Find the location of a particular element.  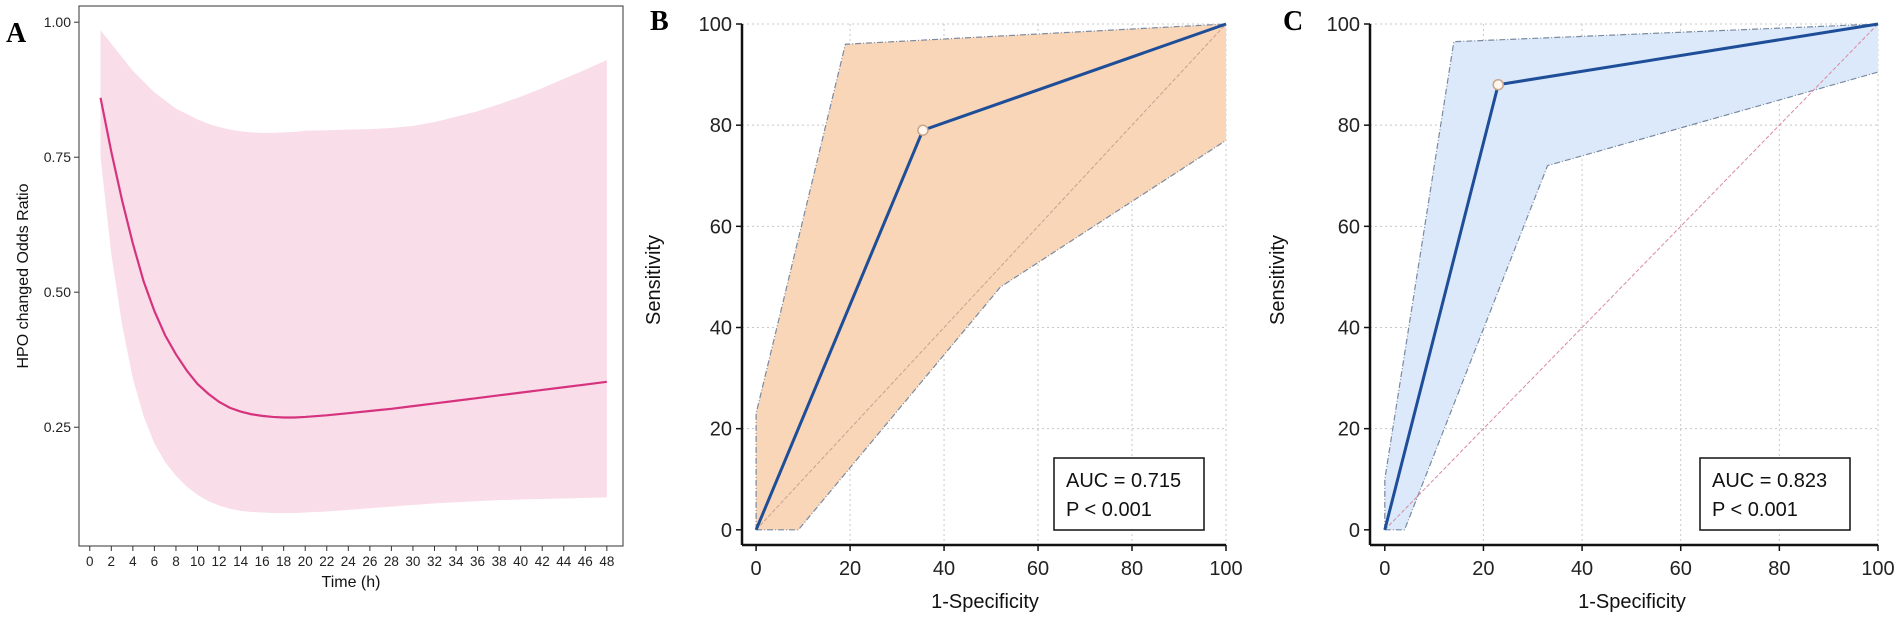

x-tick-label-c: 80 is located at coordinates (1779, 569).